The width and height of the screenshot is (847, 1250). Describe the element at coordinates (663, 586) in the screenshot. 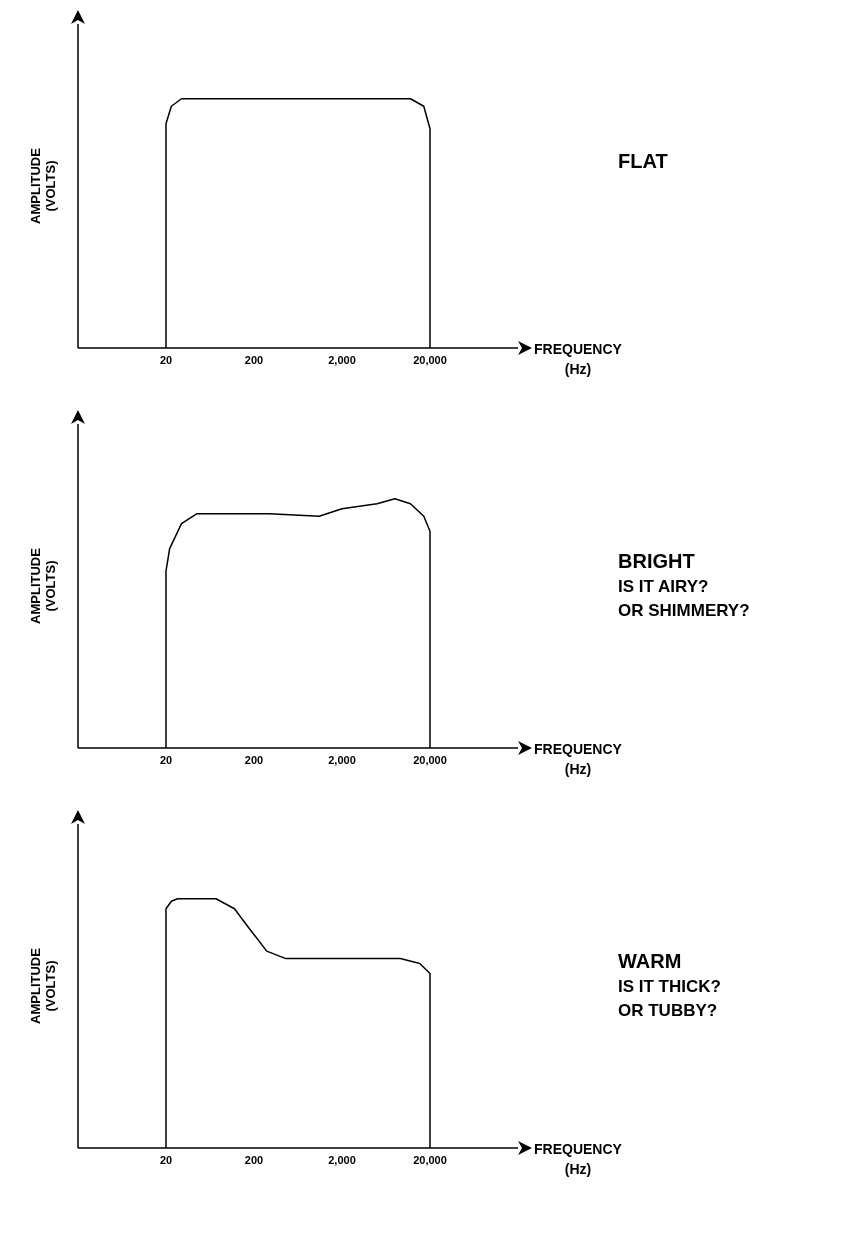

I see `text: IS IT AIRY?` at that location.